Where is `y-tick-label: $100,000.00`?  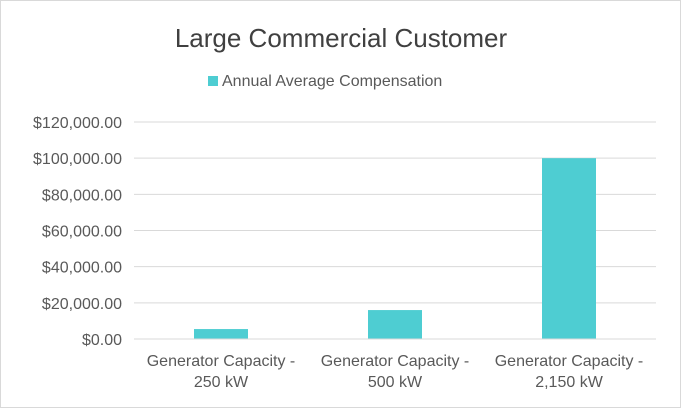 y-tick-label: $100,000.00 is located at coordinates (77, 159).